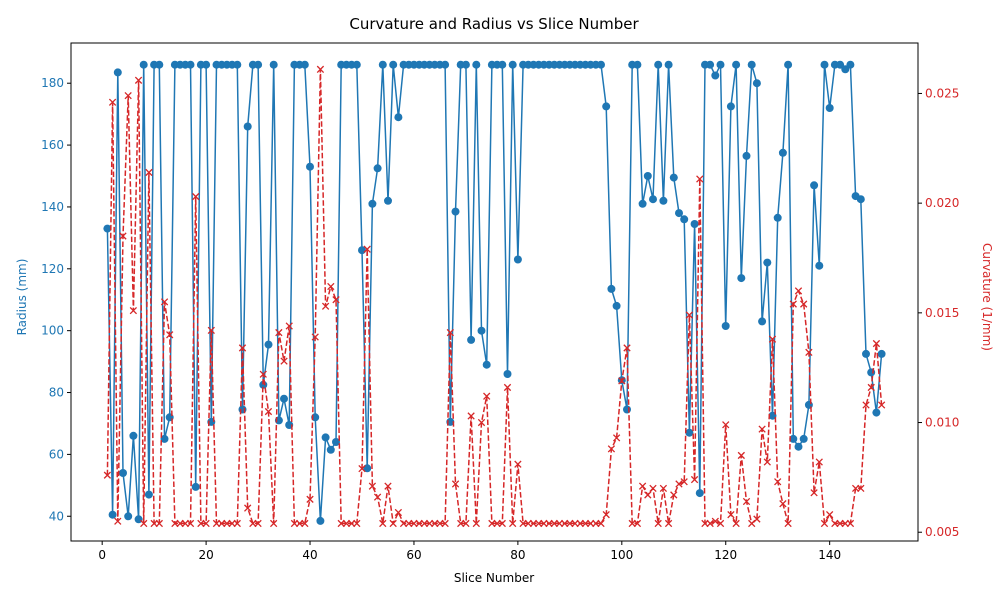 The image size is (1000, 600). What do you see at coordinates (52, 331) in the screenshot?
I see `left-y-tick-label: 100` at bounding box center [52, 331].